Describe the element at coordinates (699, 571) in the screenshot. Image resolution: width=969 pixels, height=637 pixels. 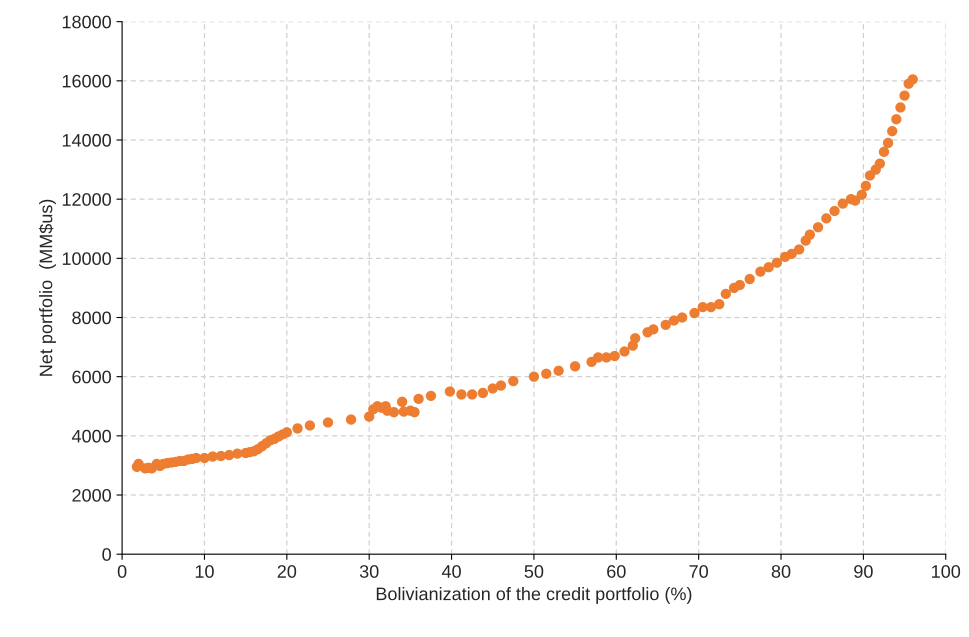
I see `x-tick-label: 70` at that location.